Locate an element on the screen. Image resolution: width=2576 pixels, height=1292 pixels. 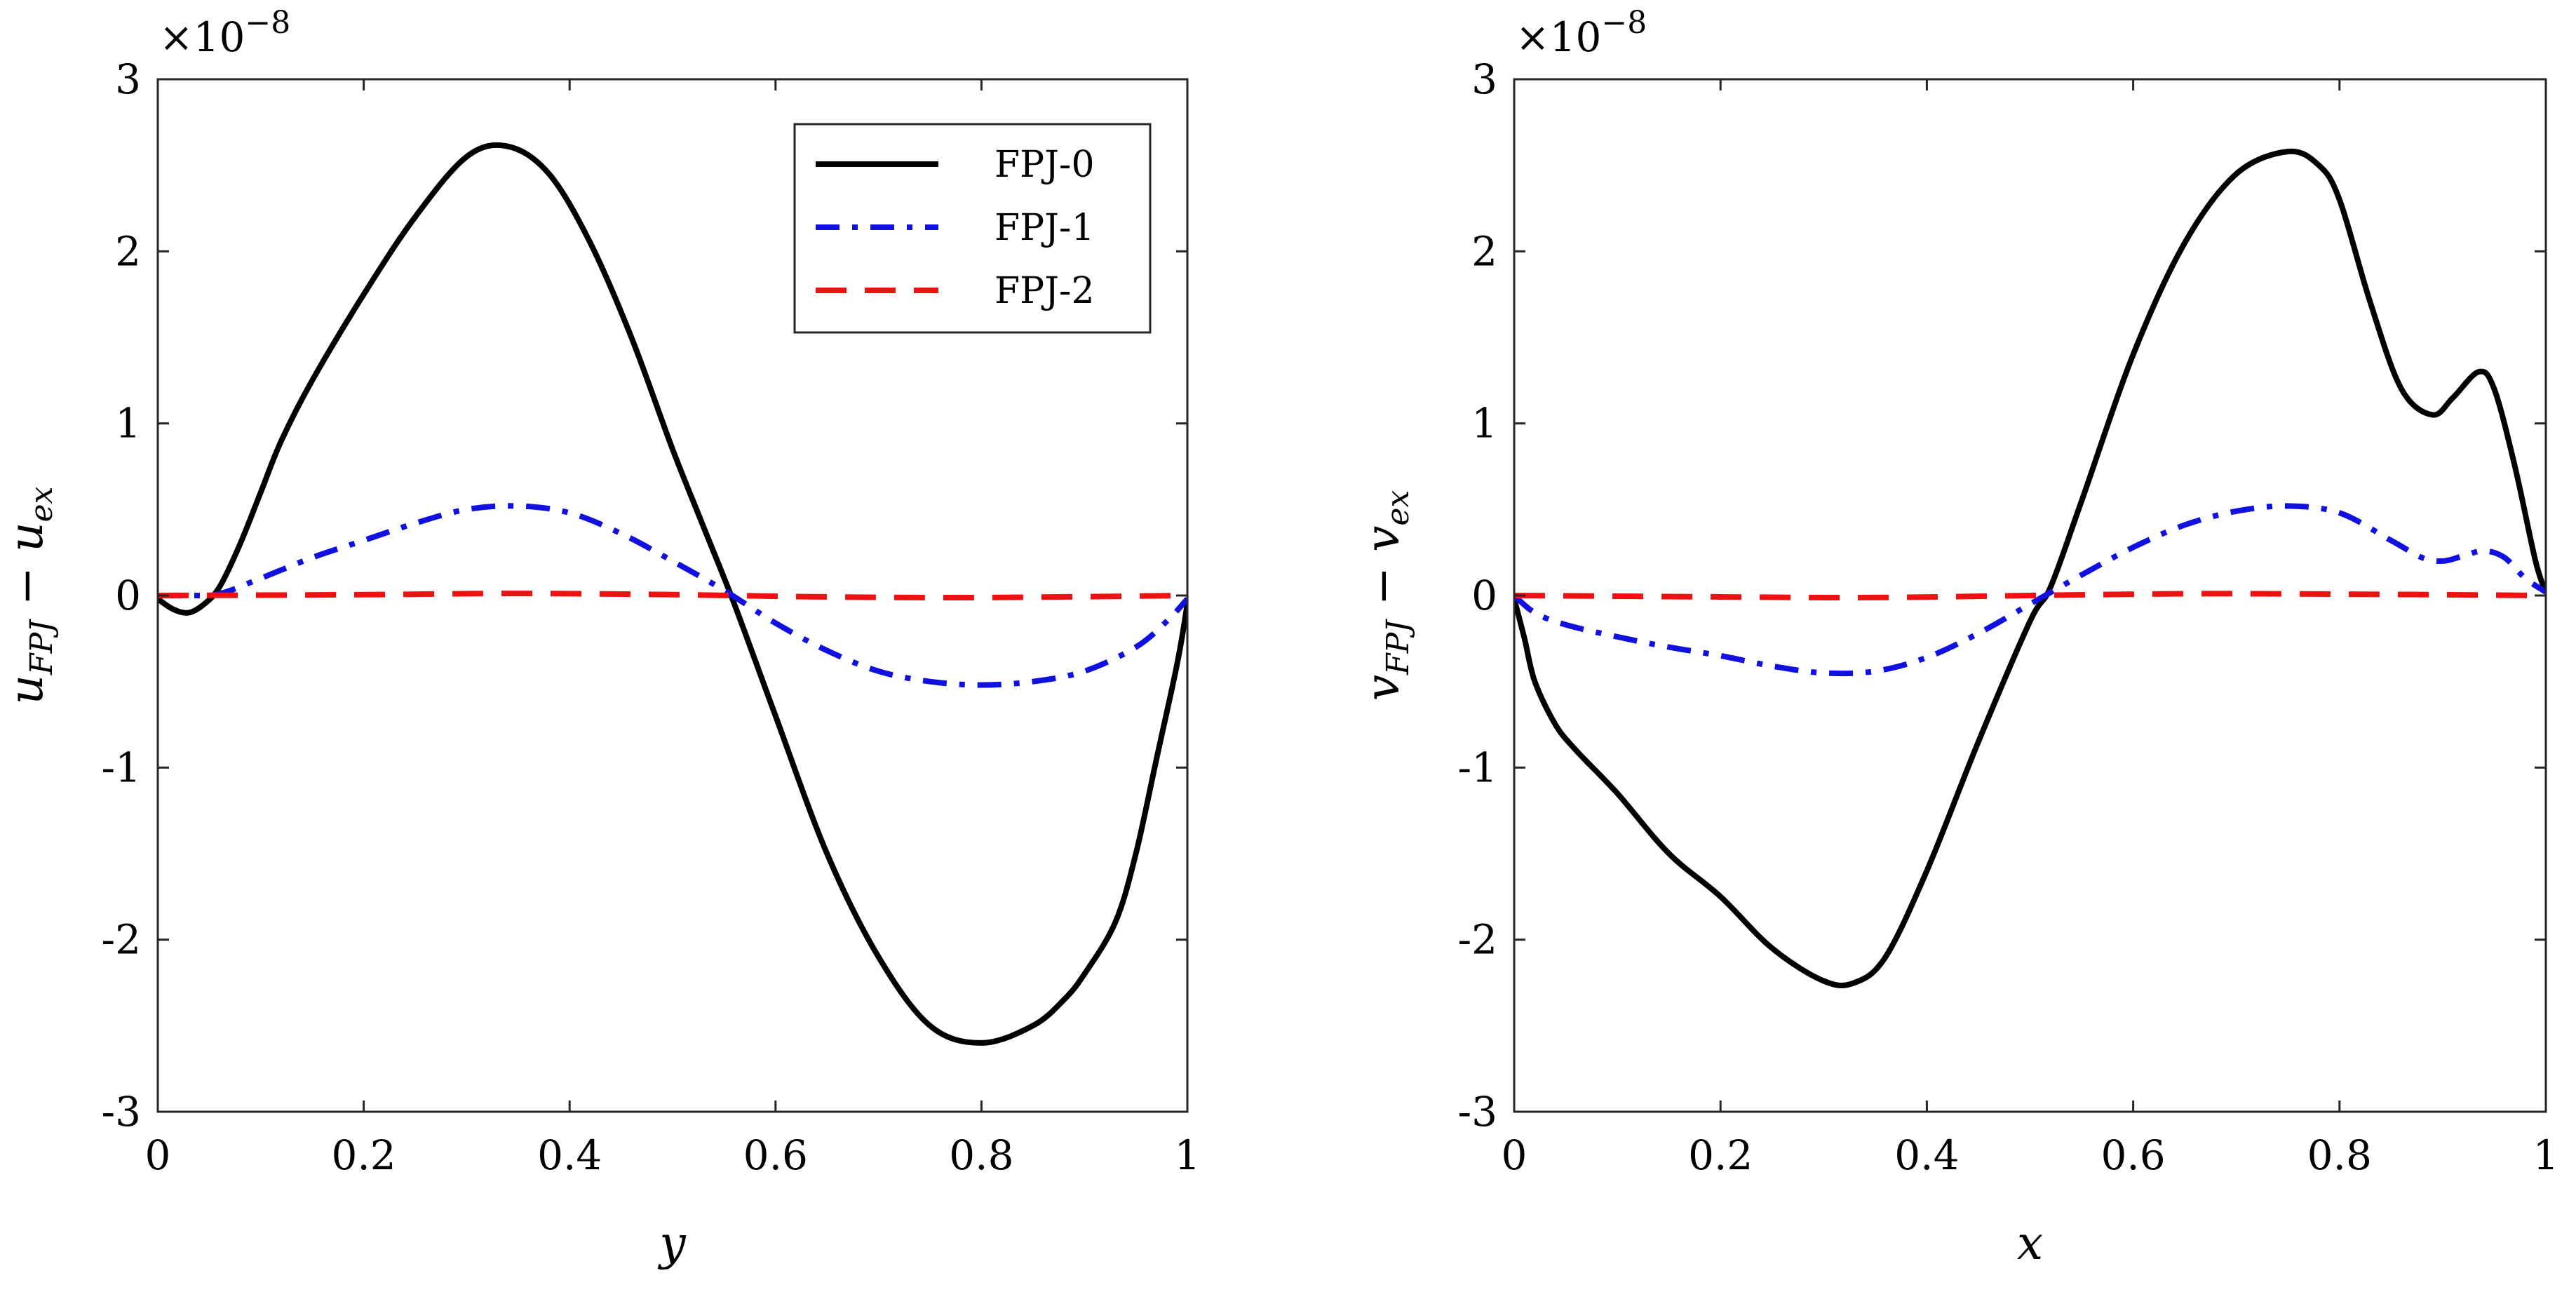
y-axis-label: uFPJ − uex is located at coordinates (30, 595).